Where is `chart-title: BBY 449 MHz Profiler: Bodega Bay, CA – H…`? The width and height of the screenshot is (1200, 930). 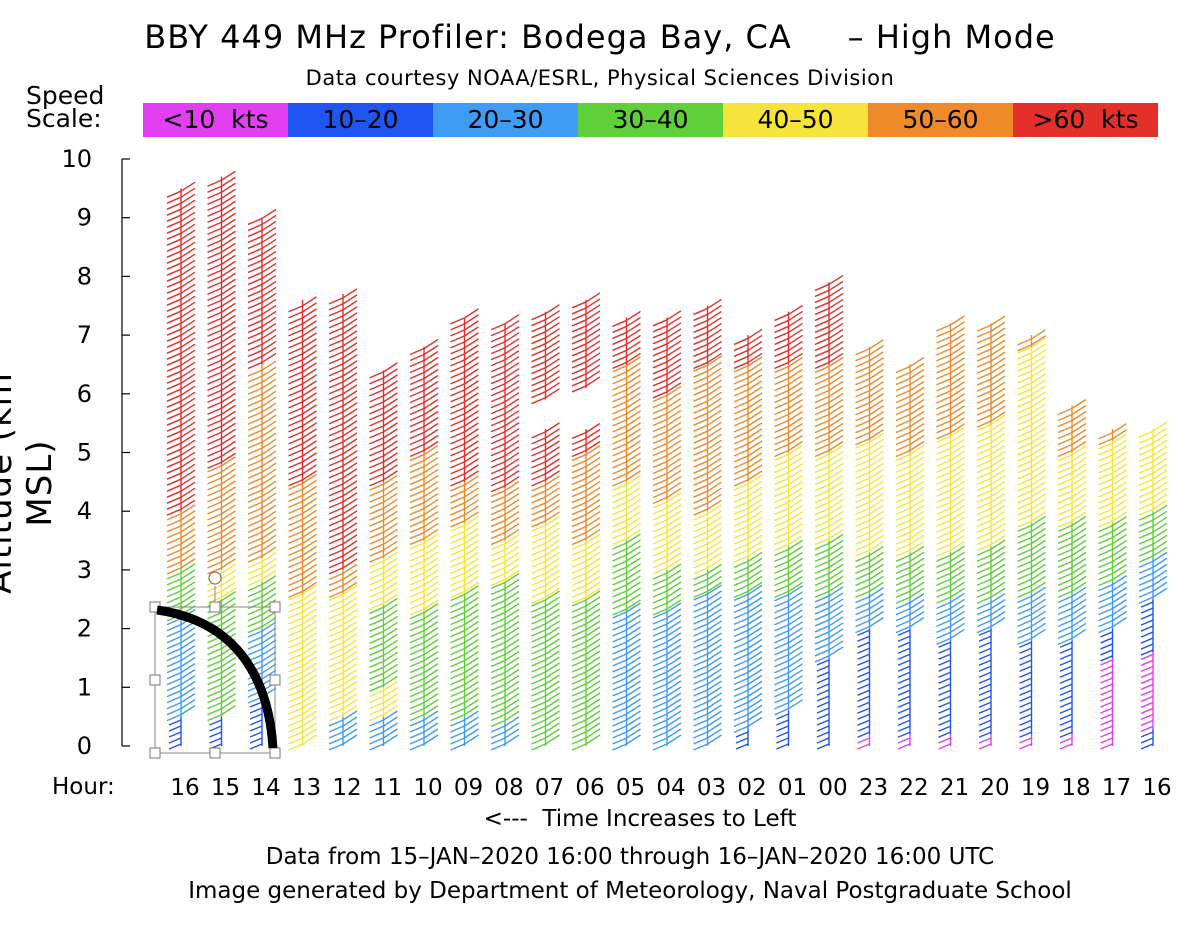 chart-title: BBY 449 MHz Profiler: Bodega Bay, CA – H… is located at coordinates (600, 37).